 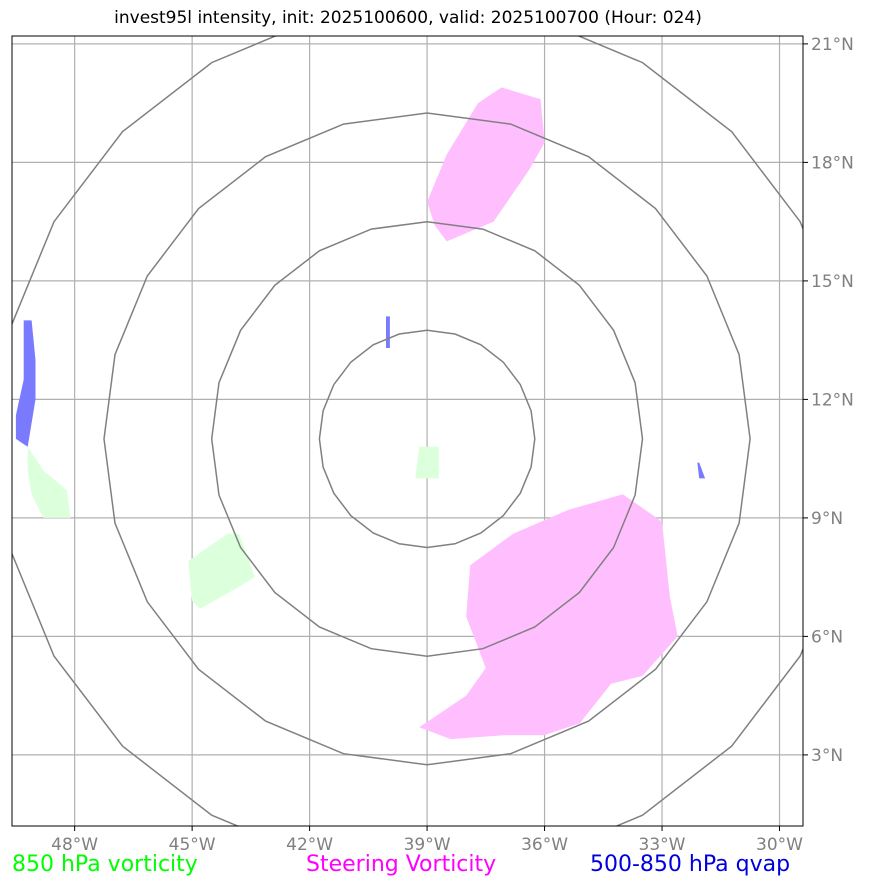 I want to click on legend-vort850: 850 hPa vorticity, so click(x=105, y=864).